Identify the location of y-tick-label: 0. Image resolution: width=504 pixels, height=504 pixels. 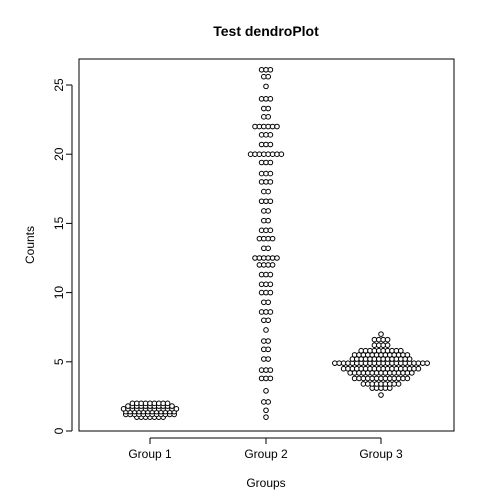
(59, 430).